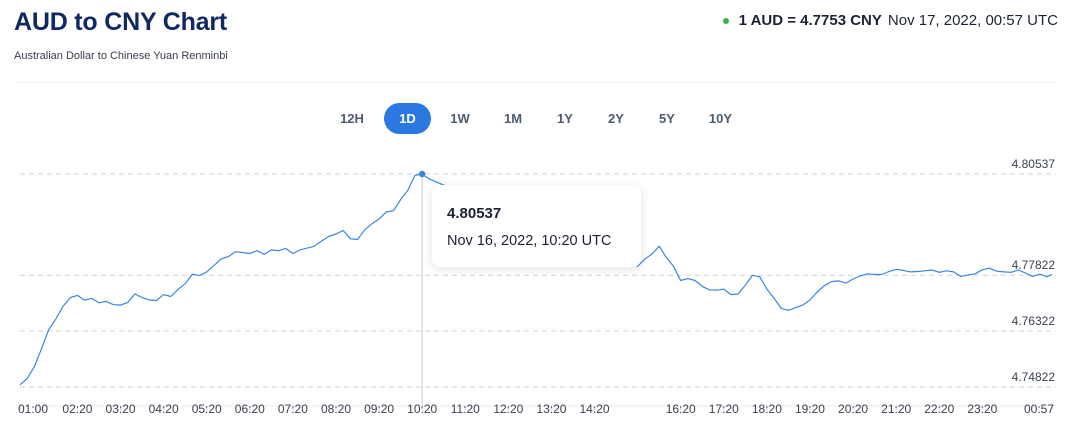 Image resolution: width=1080 pixels, height=444 pixels. What do you see at coordinates (207, 409) in the screenshot?
I see `x-tick-label: 05:20` at bounding box center [207, 409].